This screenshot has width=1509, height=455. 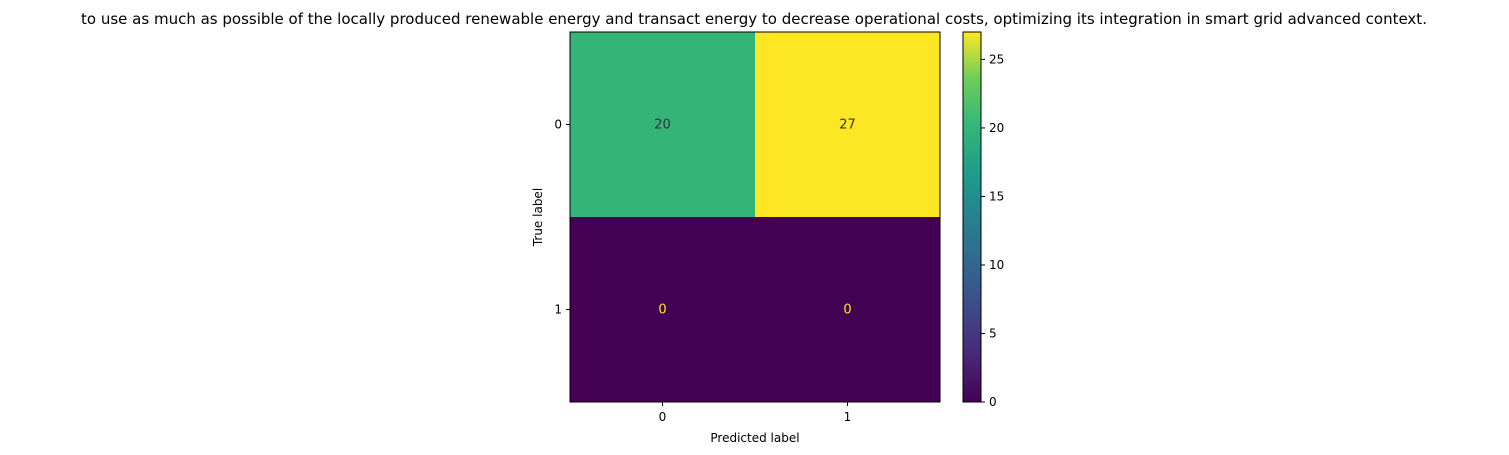 I want to click on matrix-cell-labels: 20 27 0 0, so click(x=755, y=218).